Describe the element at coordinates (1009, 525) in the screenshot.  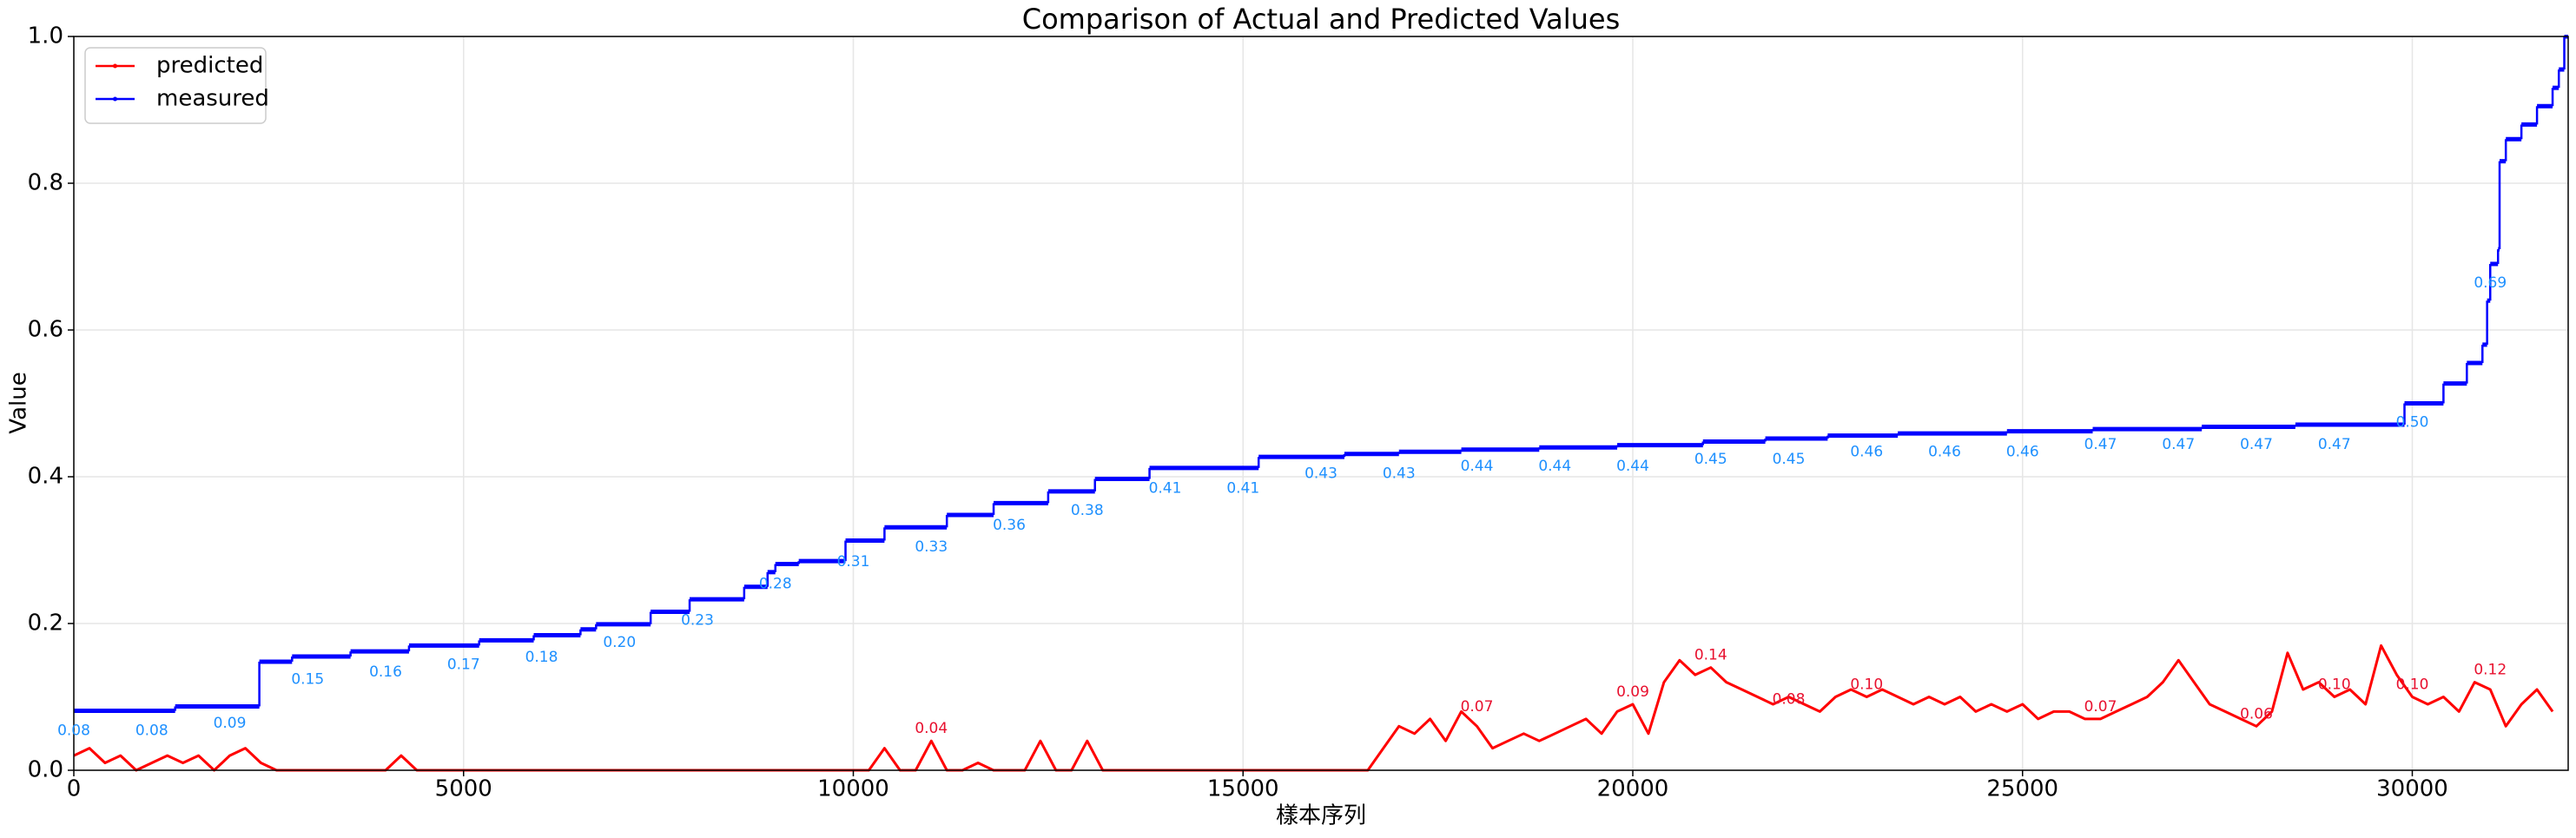
I see `data-label: 0.36` at that location.